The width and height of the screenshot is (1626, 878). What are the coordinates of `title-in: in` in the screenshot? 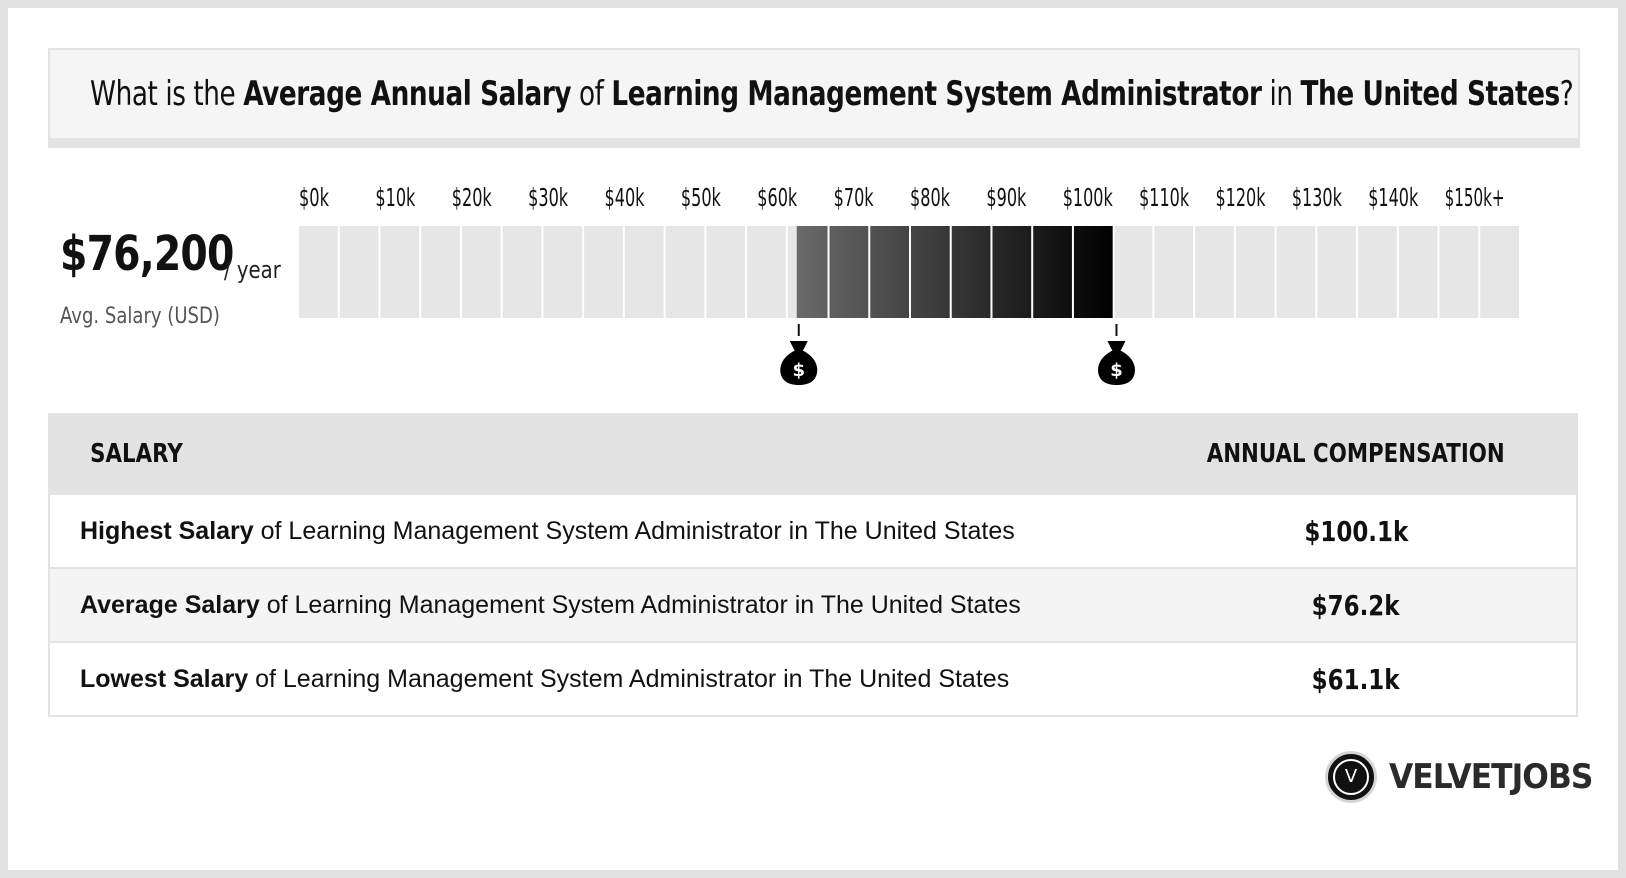 It's located at (1281, 94).